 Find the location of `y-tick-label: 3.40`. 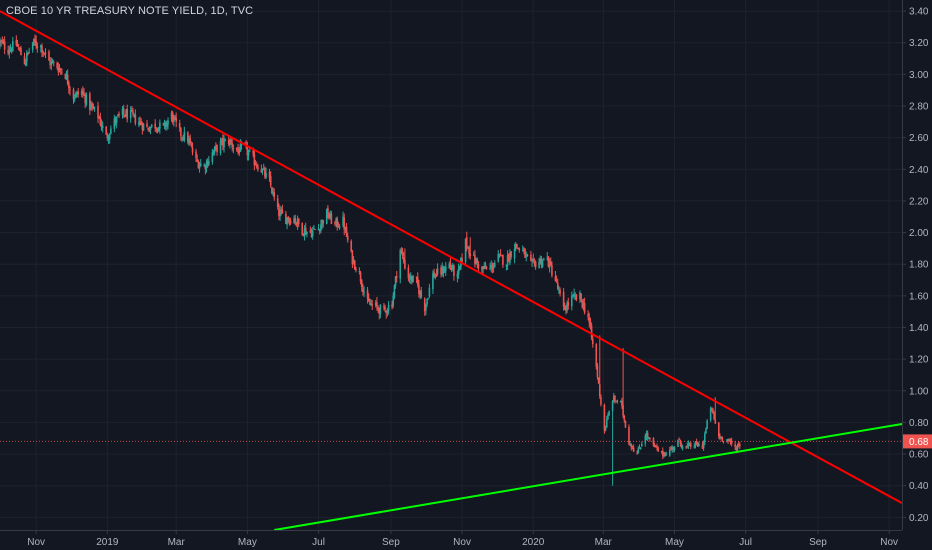

y-tick-label: 3.40 is located at coordinates (919, 12).